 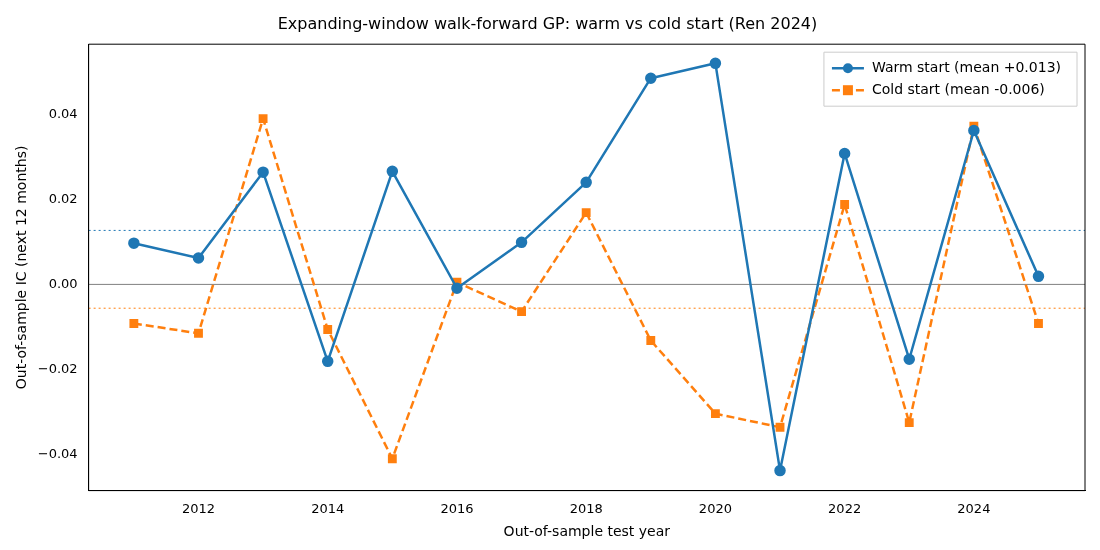 I want to click on y-tick-label: 0.02, so click(x=63, y=198).